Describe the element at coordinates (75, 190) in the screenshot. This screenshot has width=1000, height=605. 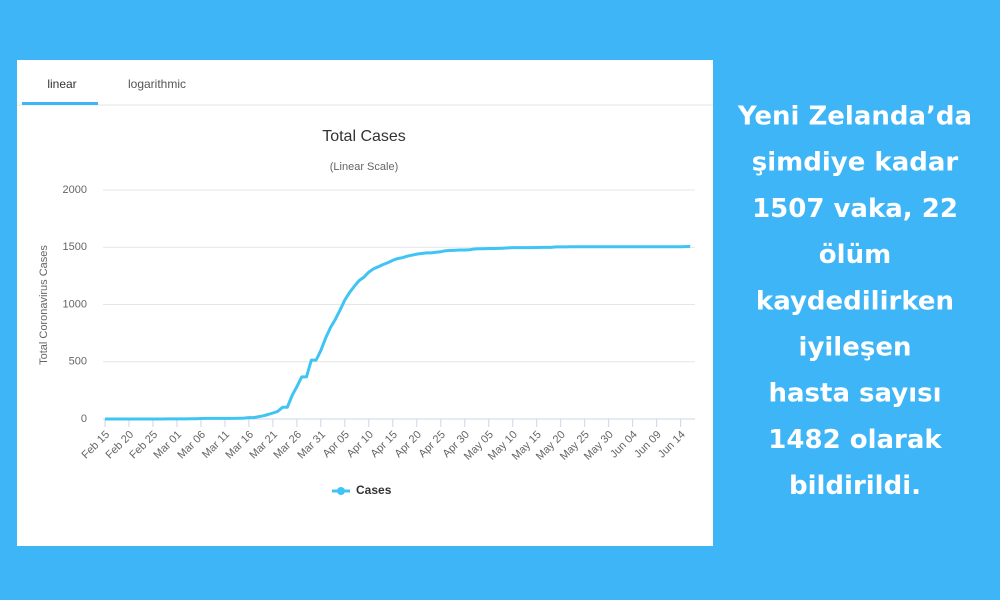
I see `y-tick-label: 2000` at that location.